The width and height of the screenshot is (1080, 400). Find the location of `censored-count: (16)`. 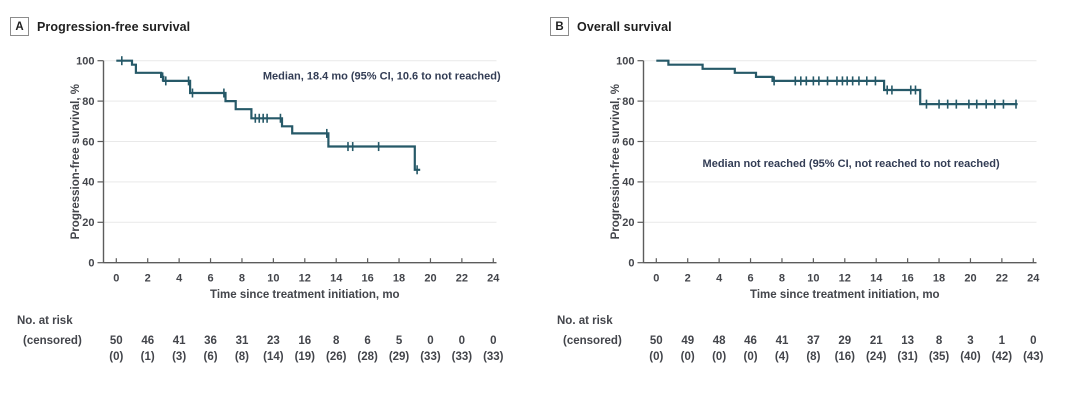

censored-count: (16) is located at coordinates (845, 357).